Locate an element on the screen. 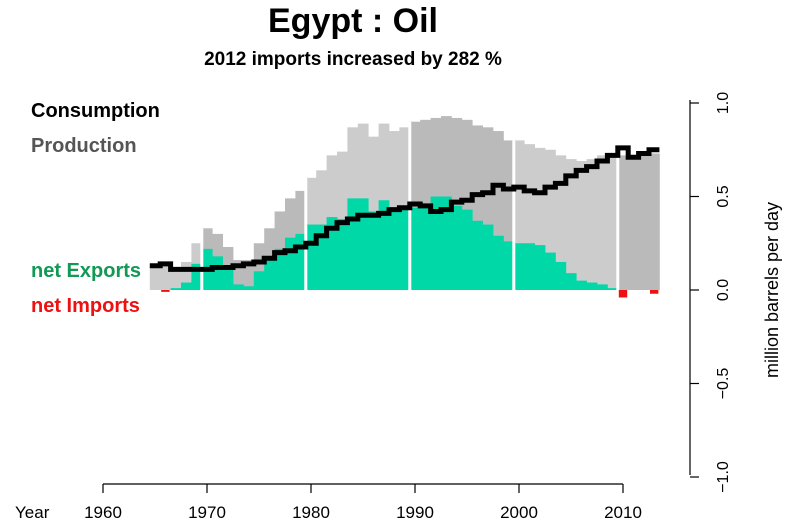  x-tick-label: 2000 is located at coordinates (519, 512).